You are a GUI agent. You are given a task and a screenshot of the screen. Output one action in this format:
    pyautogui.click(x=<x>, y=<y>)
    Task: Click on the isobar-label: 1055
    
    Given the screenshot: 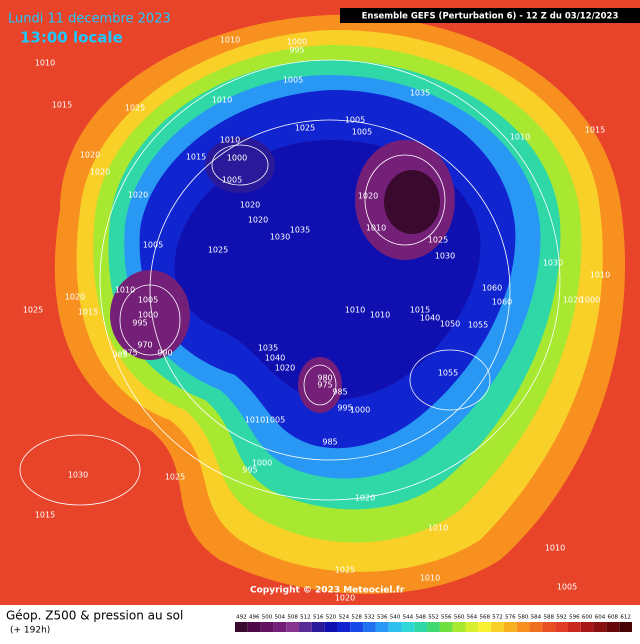 What is the action you would take?
    pyautogui.click(x=448, y=373)
    